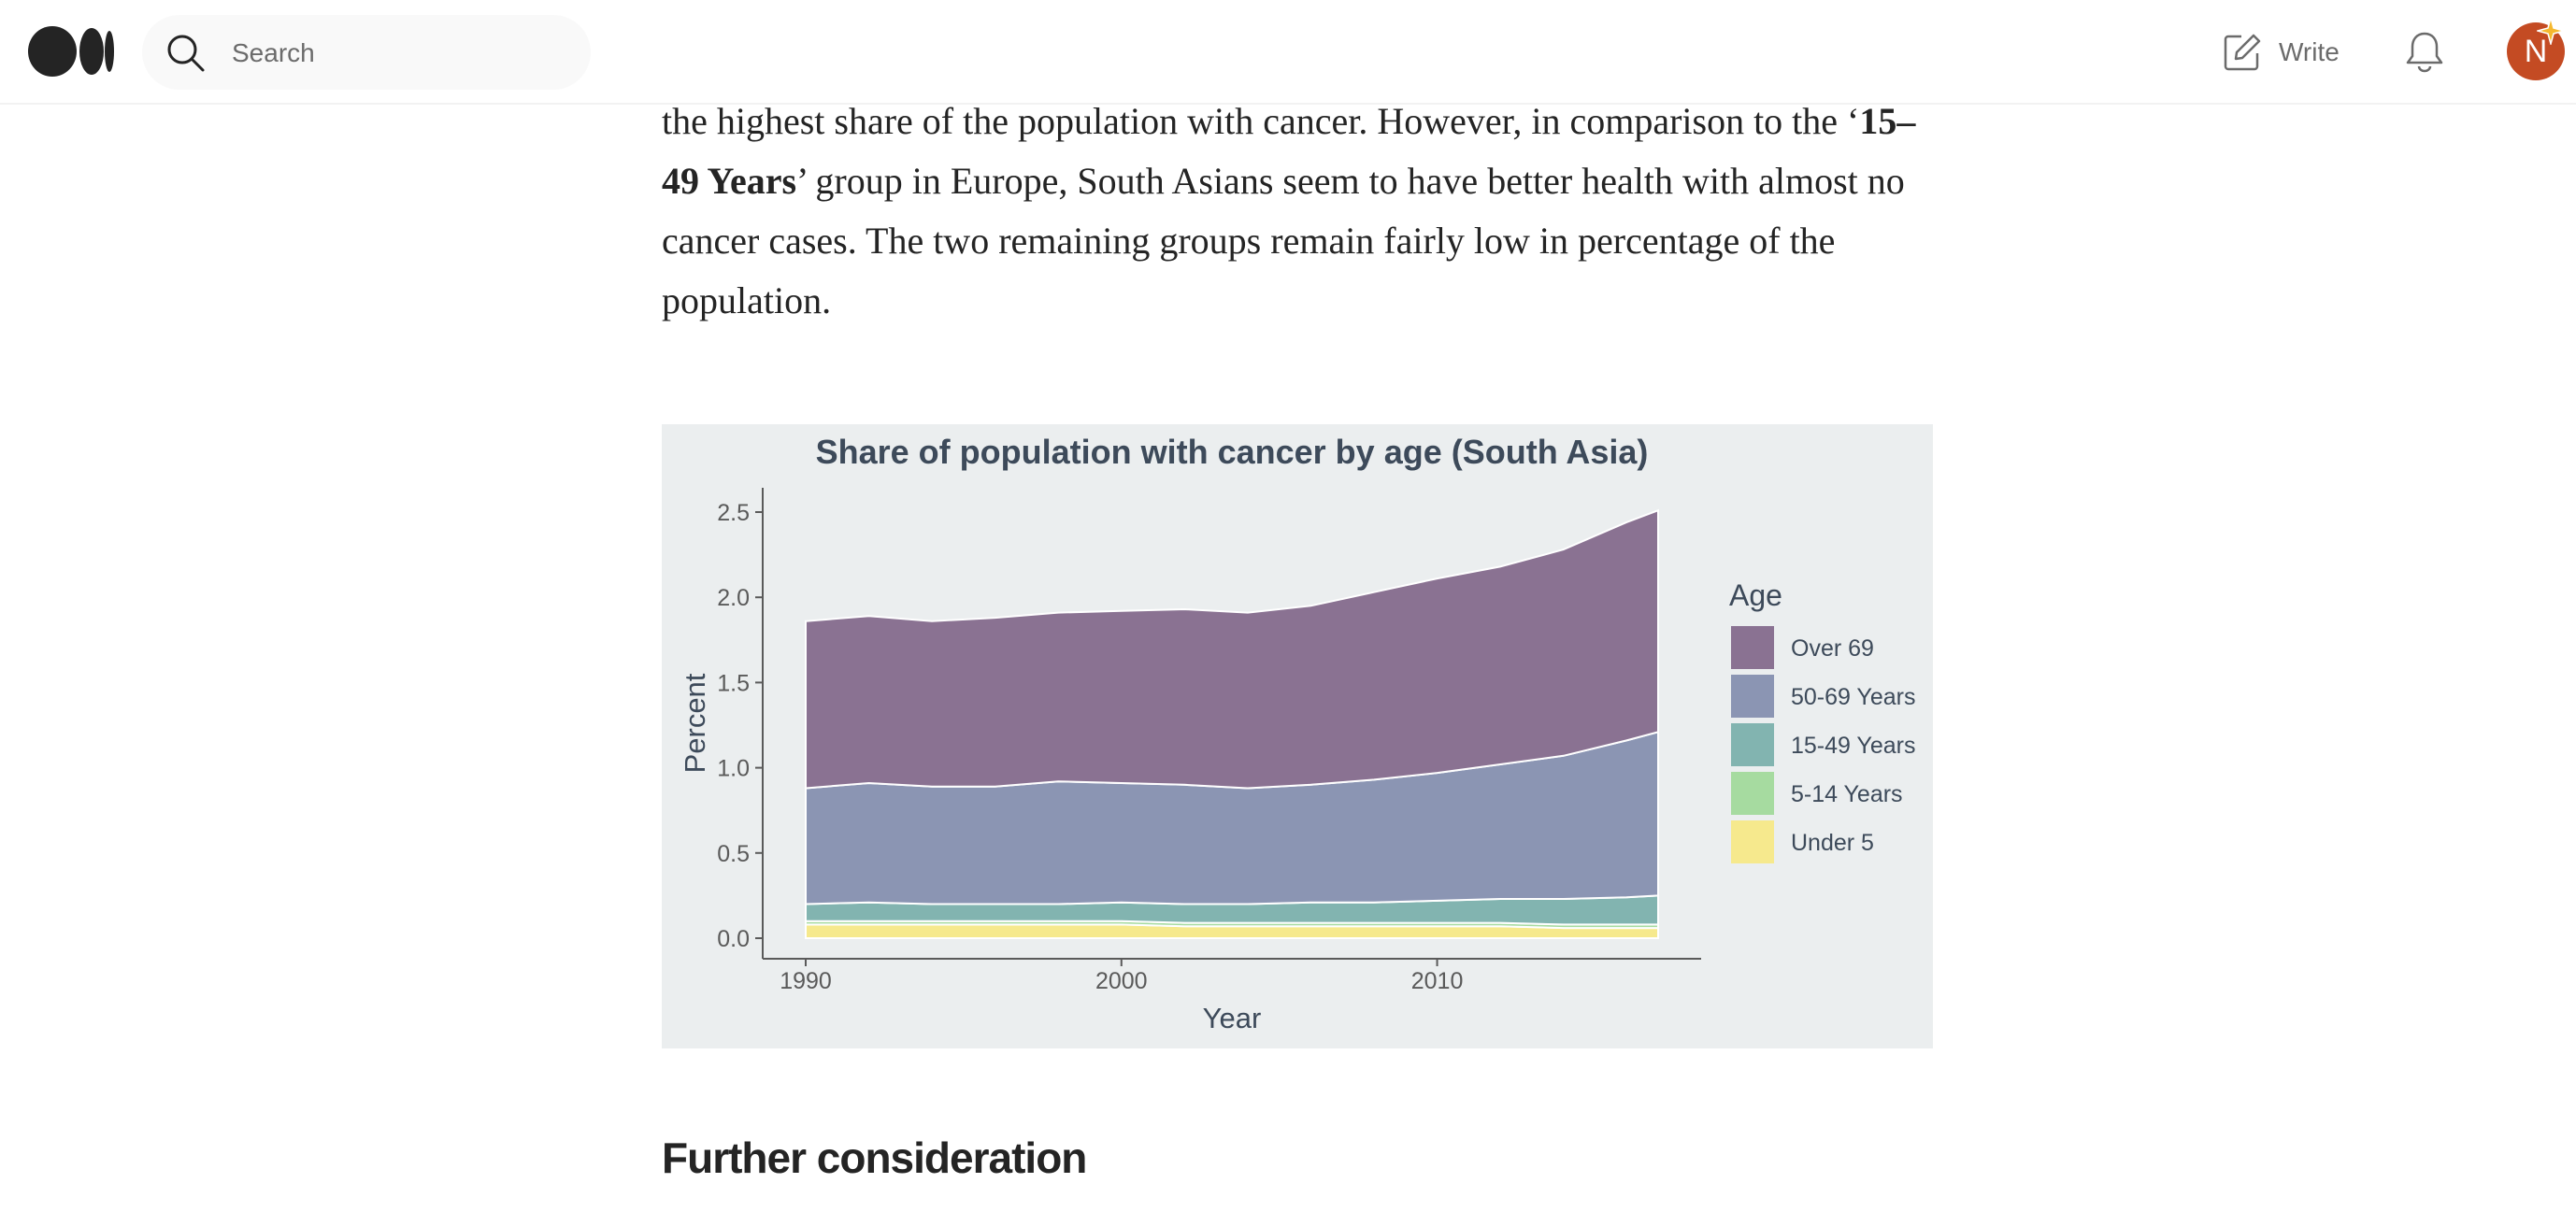 Image resolution: width=2576 pixels, height=1226 pixels. I want to click on legend-label: 15-49 Years, so click(1853, 746).